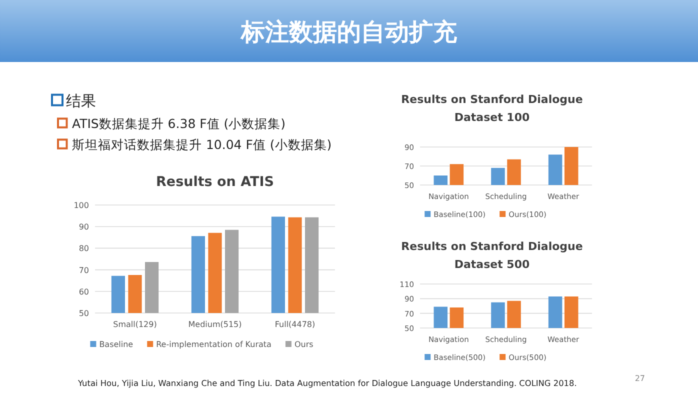  Describe the element at coordinates (639, 378) in the screenshot. I see `text: 27` at that location.